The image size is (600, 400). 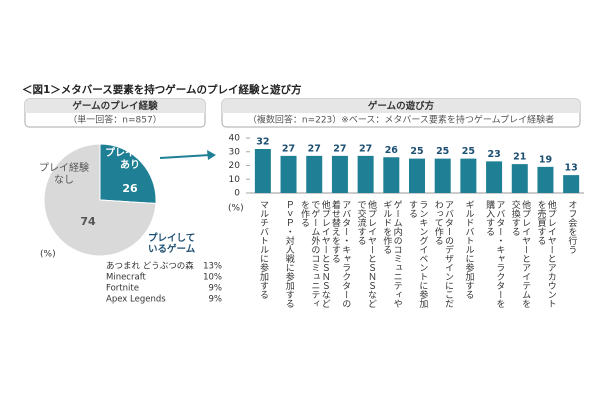 I want to click on y-tick-label: 10, so click(x=235, y=180).